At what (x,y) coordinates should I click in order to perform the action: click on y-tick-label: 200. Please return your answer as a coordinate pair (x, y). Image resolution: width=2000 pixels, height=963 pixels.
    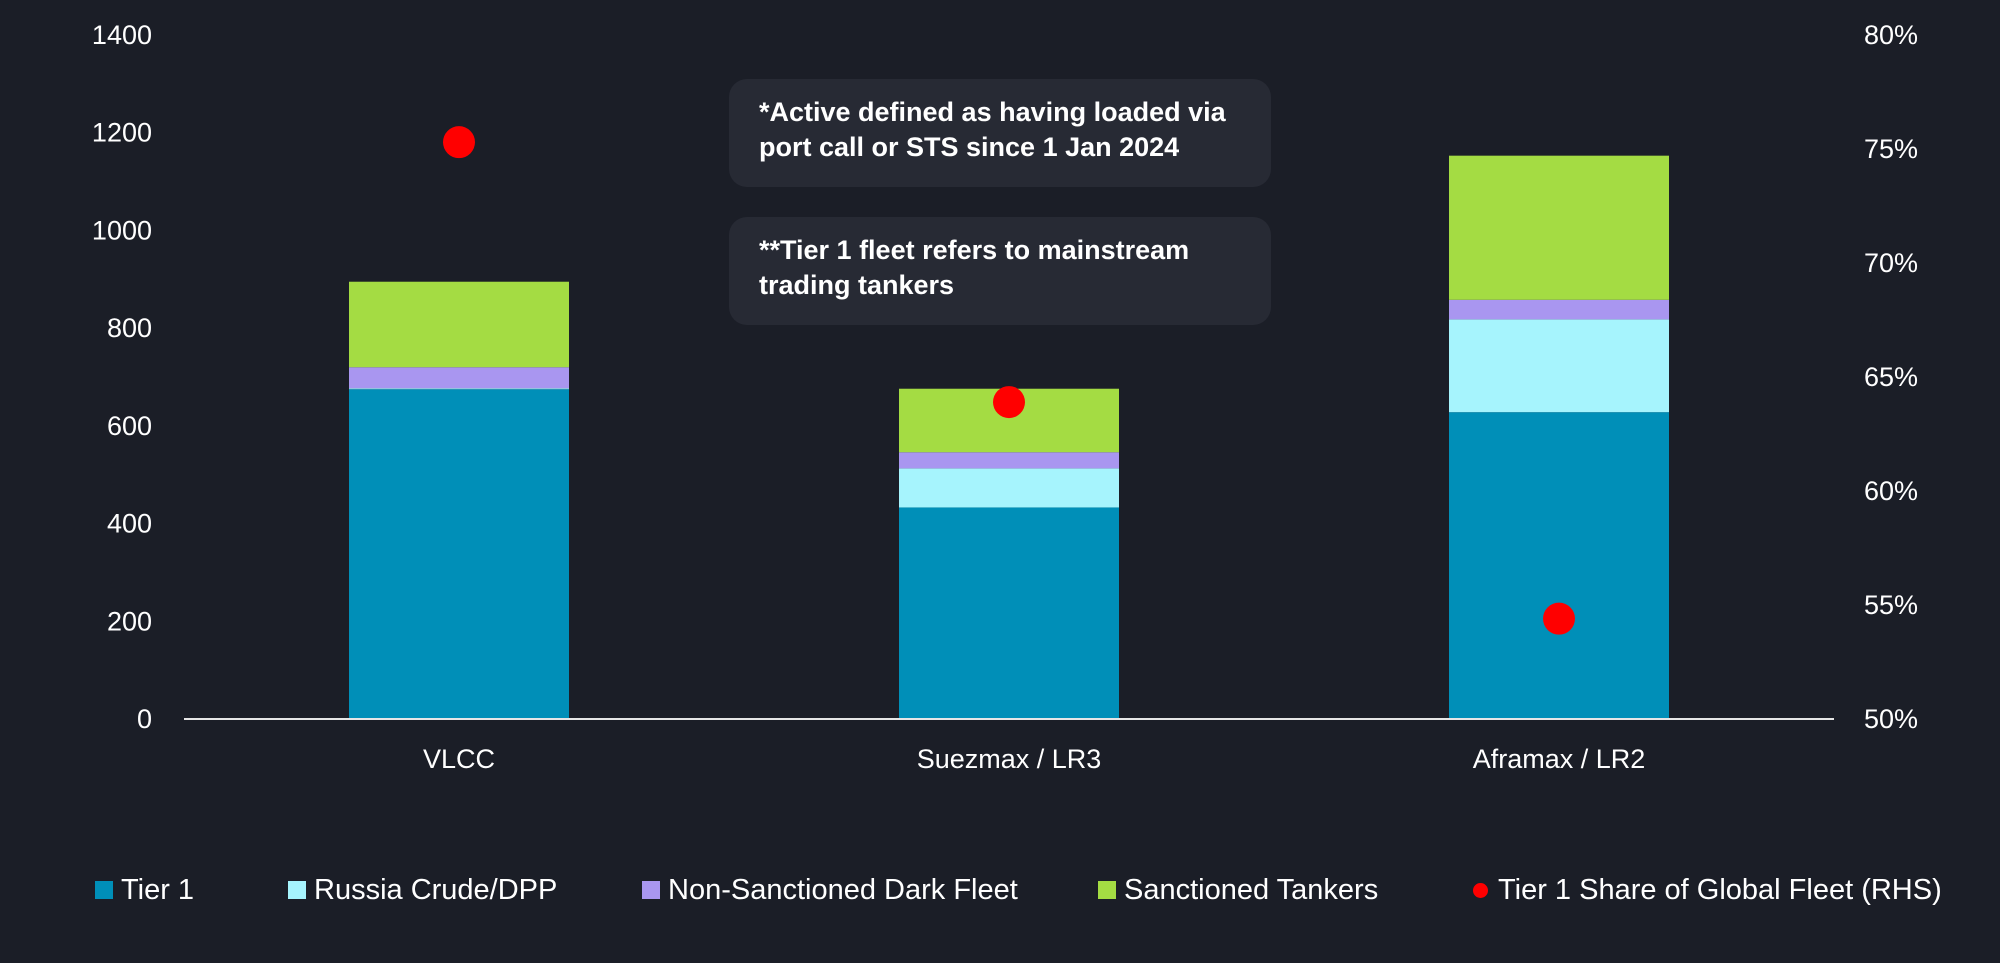
    Looking at the image, I should click on (129, 621).